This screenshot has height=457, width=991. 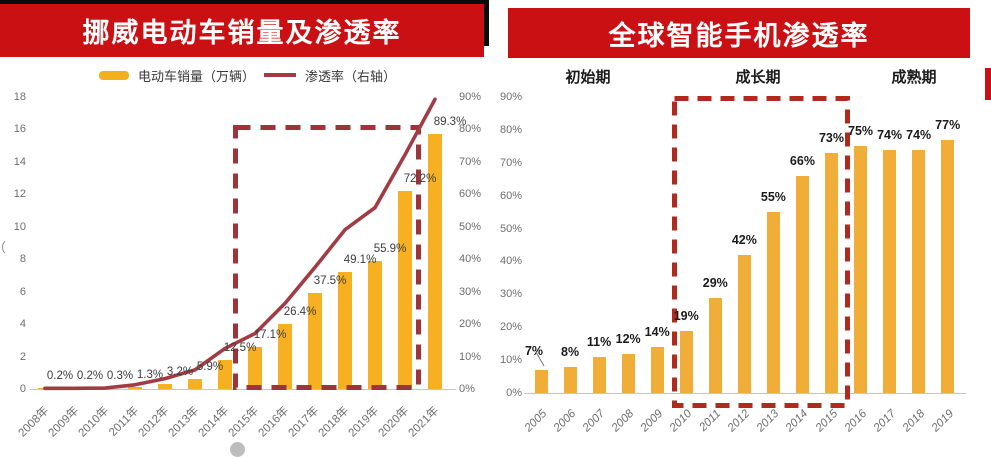 What do you see at coordinates (19, 226) in the screenshot?
I see `left-y-tick-label: 10` at bounding box center [19, 226].